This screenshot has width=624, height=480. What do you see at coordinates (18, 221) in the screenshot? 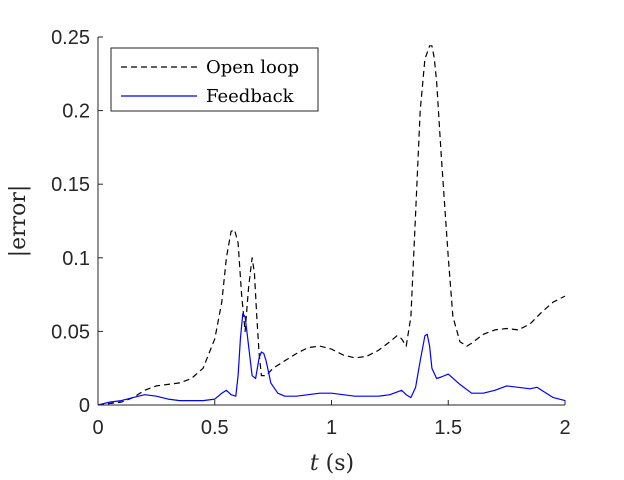
I see `y-axis-label: |error|` at bounding box center [18, 221].